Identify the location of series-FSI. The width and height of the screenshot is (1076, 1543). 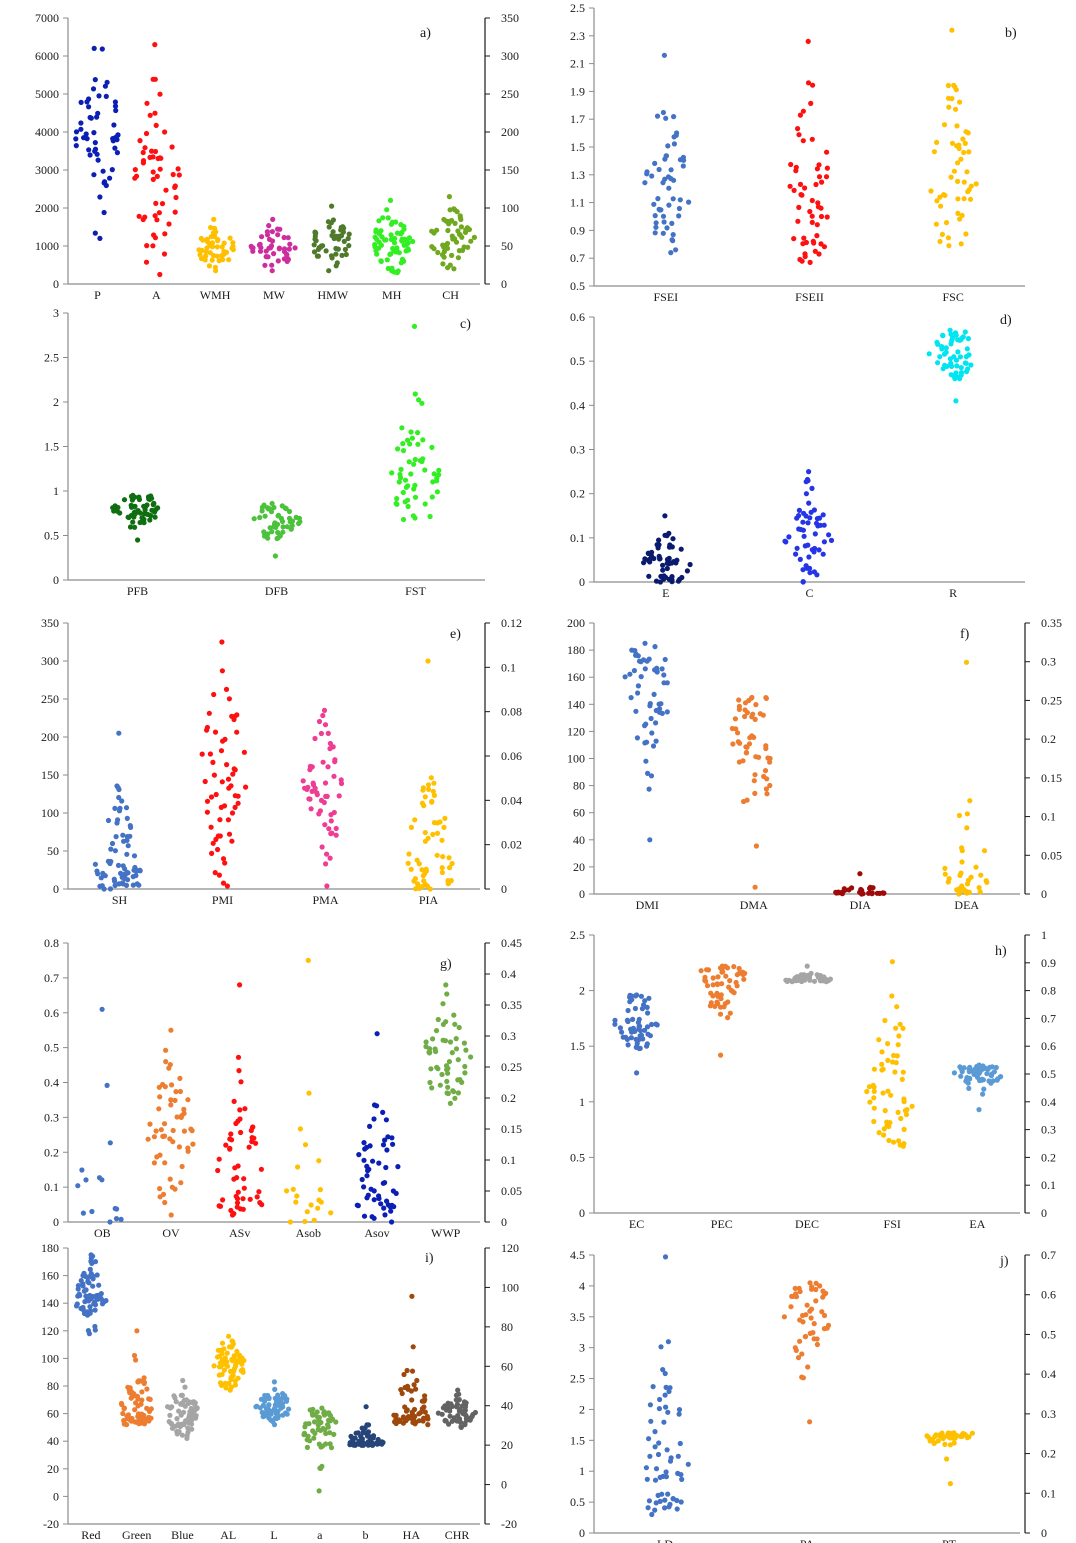
(889, 1054).